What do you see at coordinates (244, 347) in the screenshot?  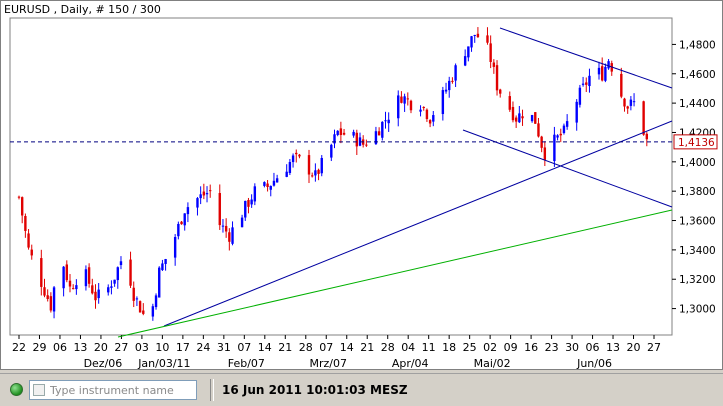 I see `x-tick-label: 07` at bounding box center [244, 347].